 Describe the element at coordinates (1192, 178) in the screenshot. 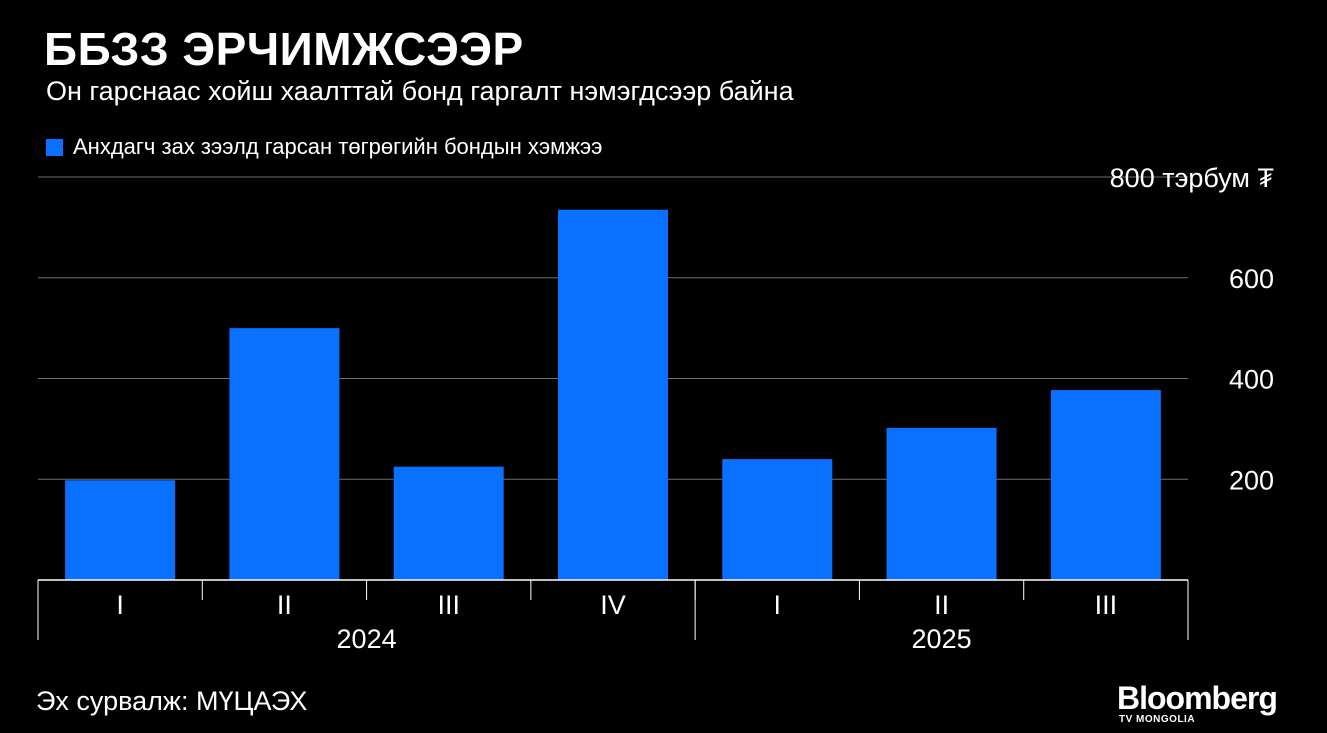

I see `y-tick-label: 800 тэрбум ₮` at that location.